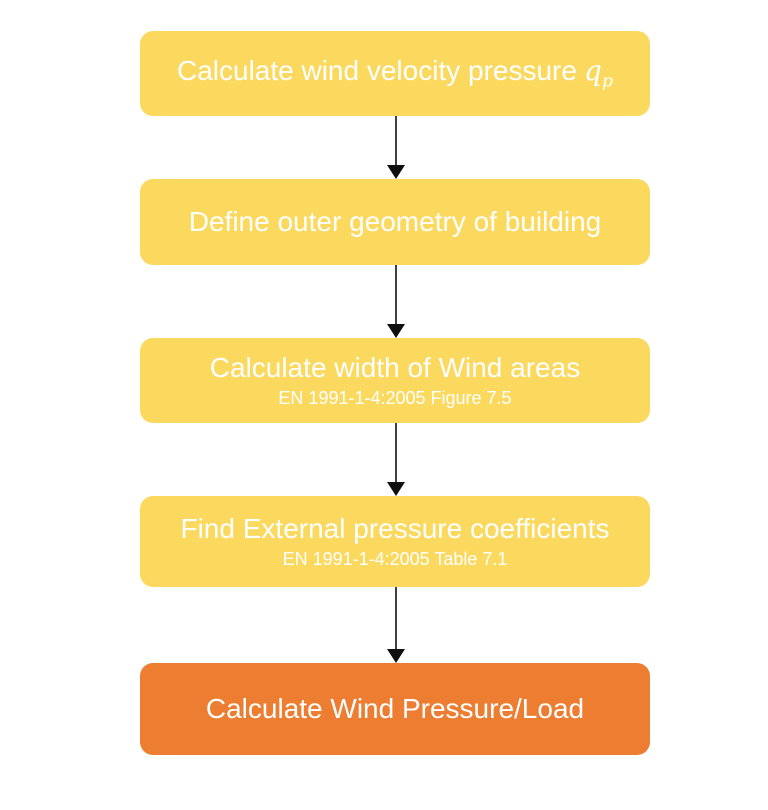  What do you see at coordinates (395, 367) in the screenshot?
I see `step-title: Calculate width of Wind areas` at bounding box center [395, 367].